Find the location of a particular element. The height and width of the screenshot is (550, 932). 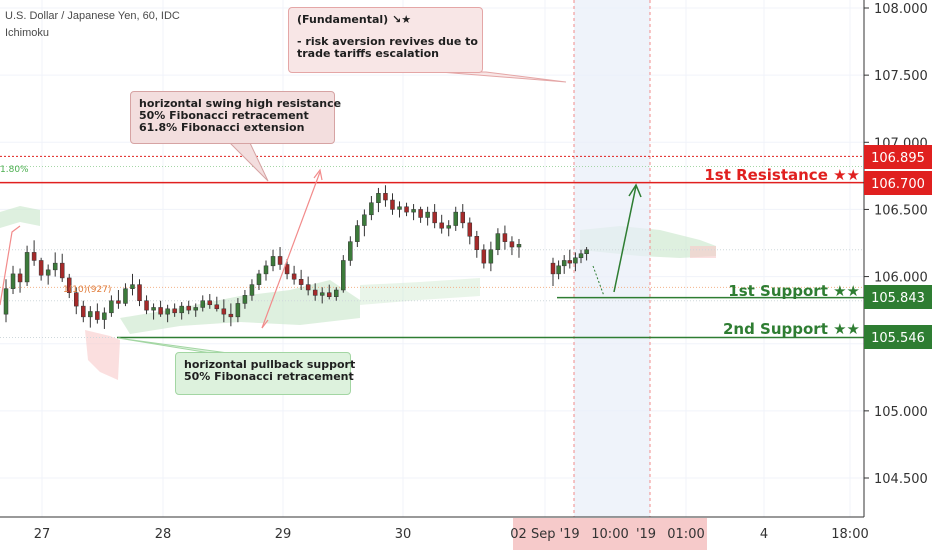

resistance-note-line-3: 61.8% Fibonacci extension is located at coordinates (222, 127).